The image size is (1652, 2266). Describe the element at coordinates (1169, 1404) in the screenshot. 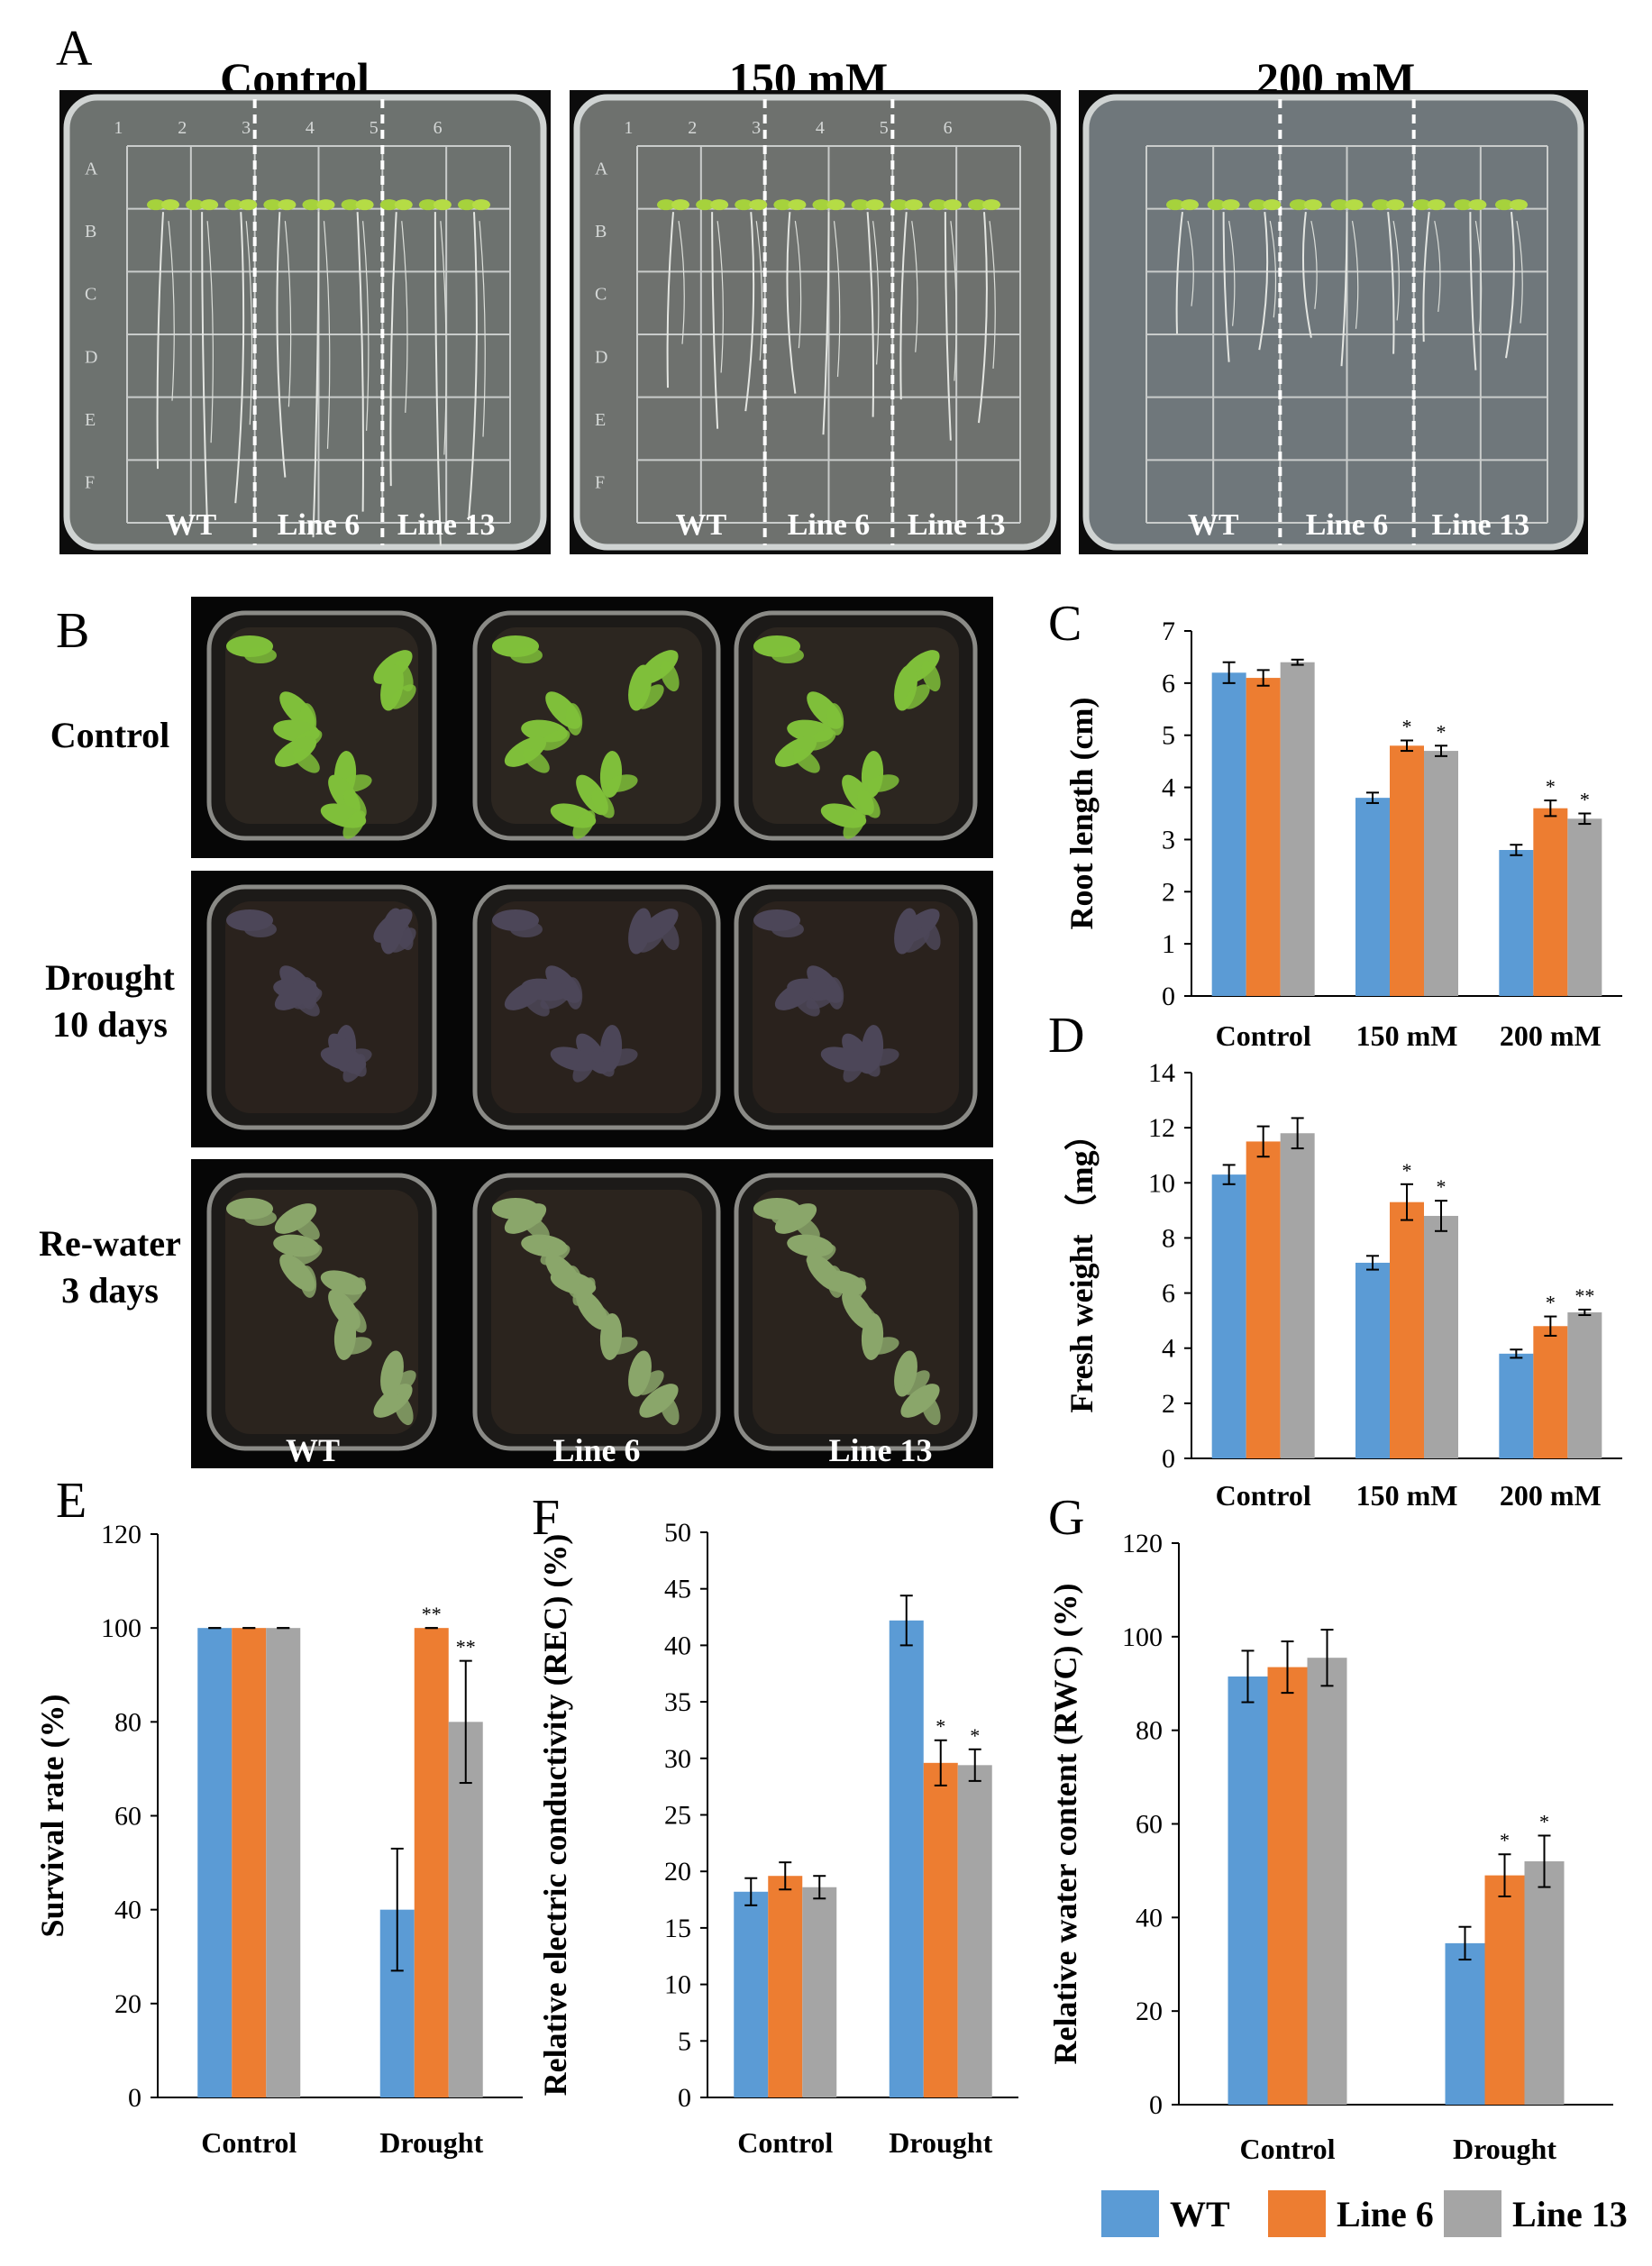

I see `y-tick-label: 2` at that location.